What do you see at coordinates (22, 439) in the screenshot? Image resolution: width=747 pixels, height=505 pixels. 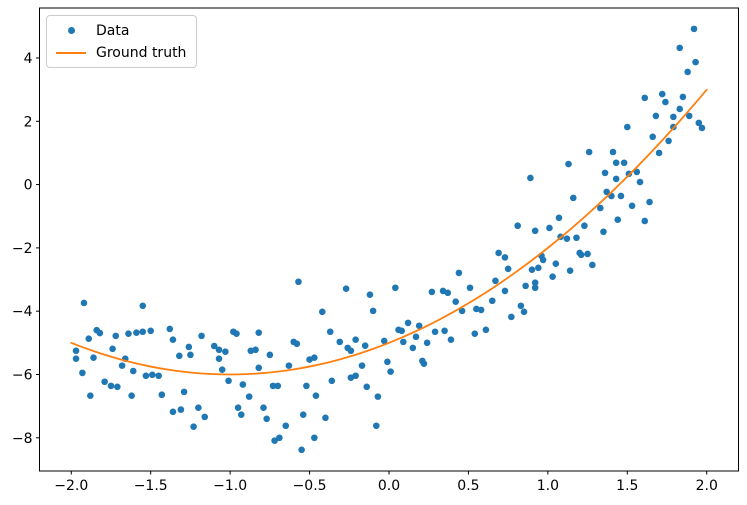 I see `y-tick-label: −8` at bounding box center [22, 439].